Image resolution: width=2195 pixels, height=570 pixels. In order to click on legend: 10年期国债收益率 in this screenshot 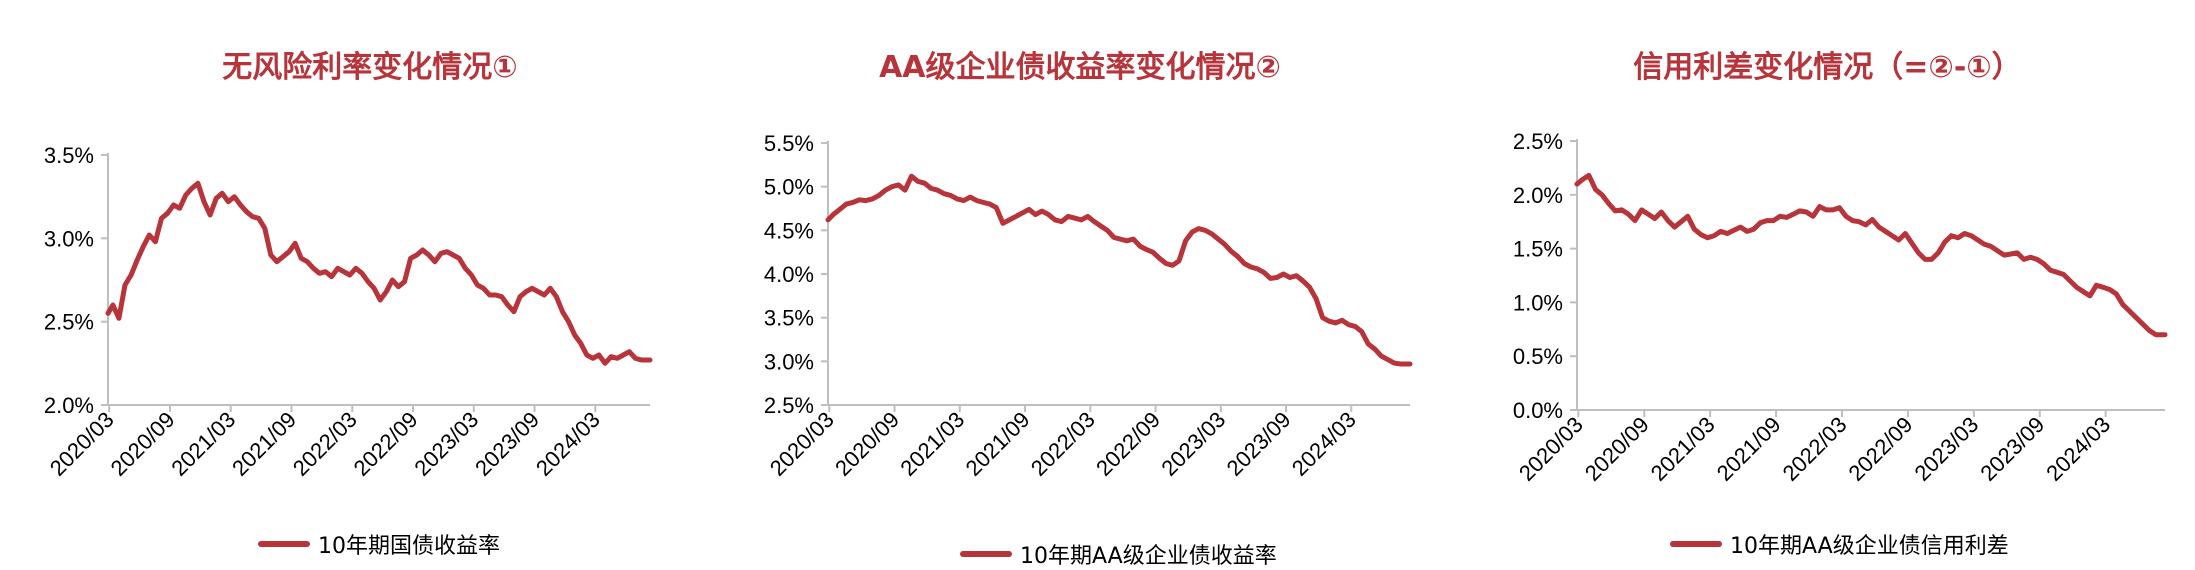, I will do `click(379, 544)`.